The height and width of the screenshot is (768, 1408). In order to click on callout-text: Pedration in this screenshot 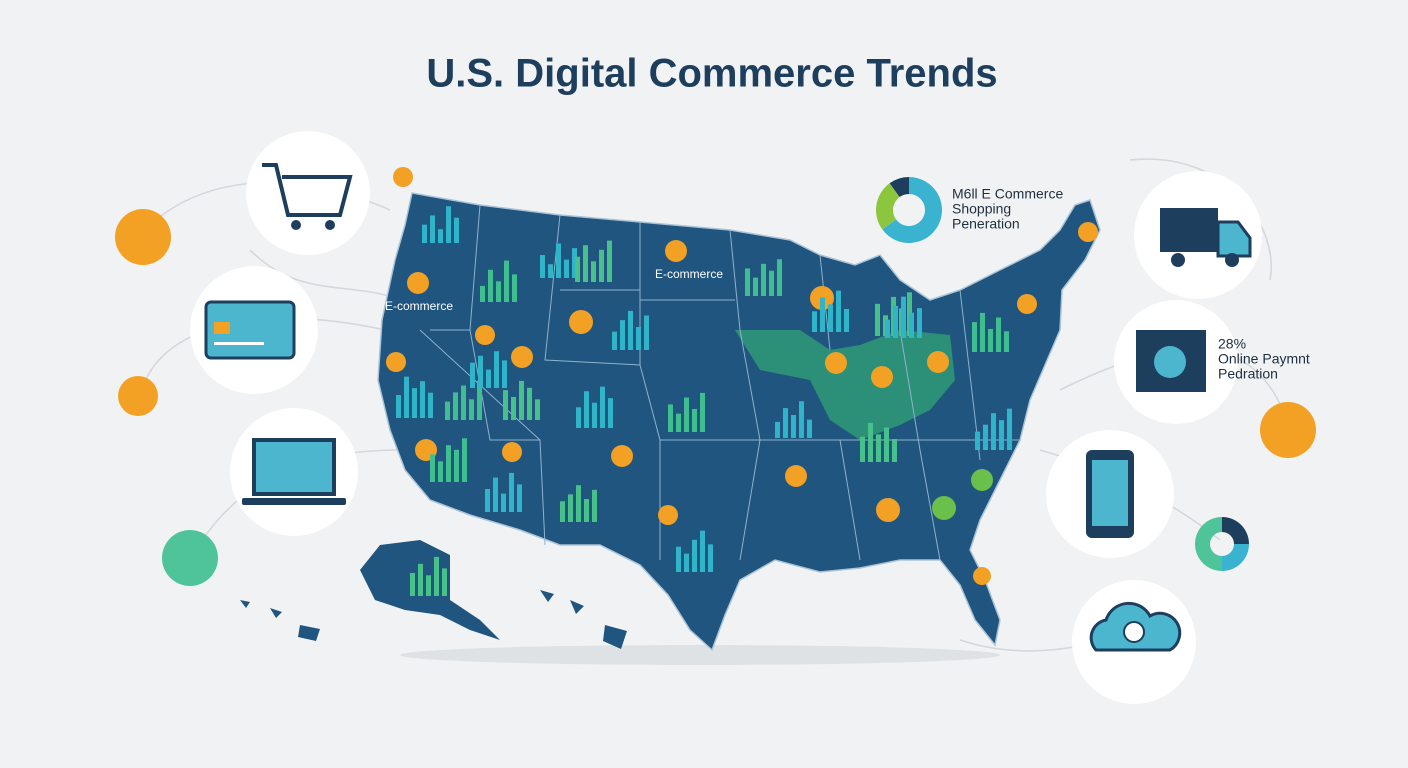, I will do `click(1248, 374)`.